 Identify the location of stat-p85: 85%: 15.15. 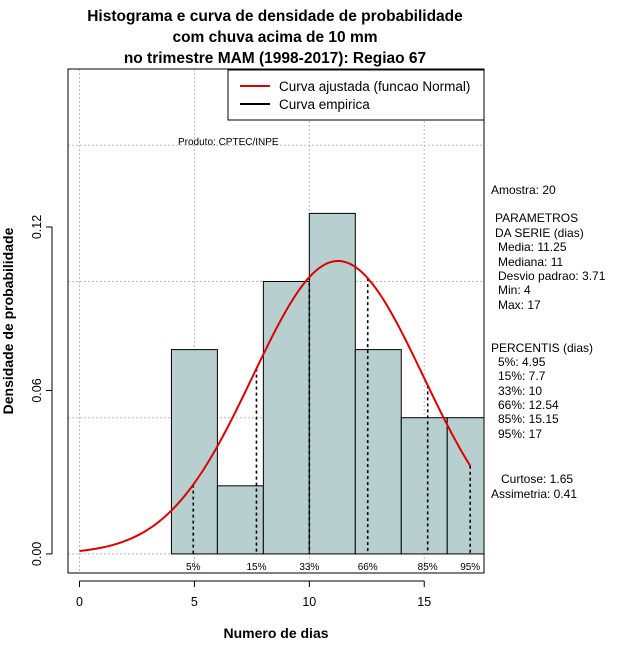
(528, 419).